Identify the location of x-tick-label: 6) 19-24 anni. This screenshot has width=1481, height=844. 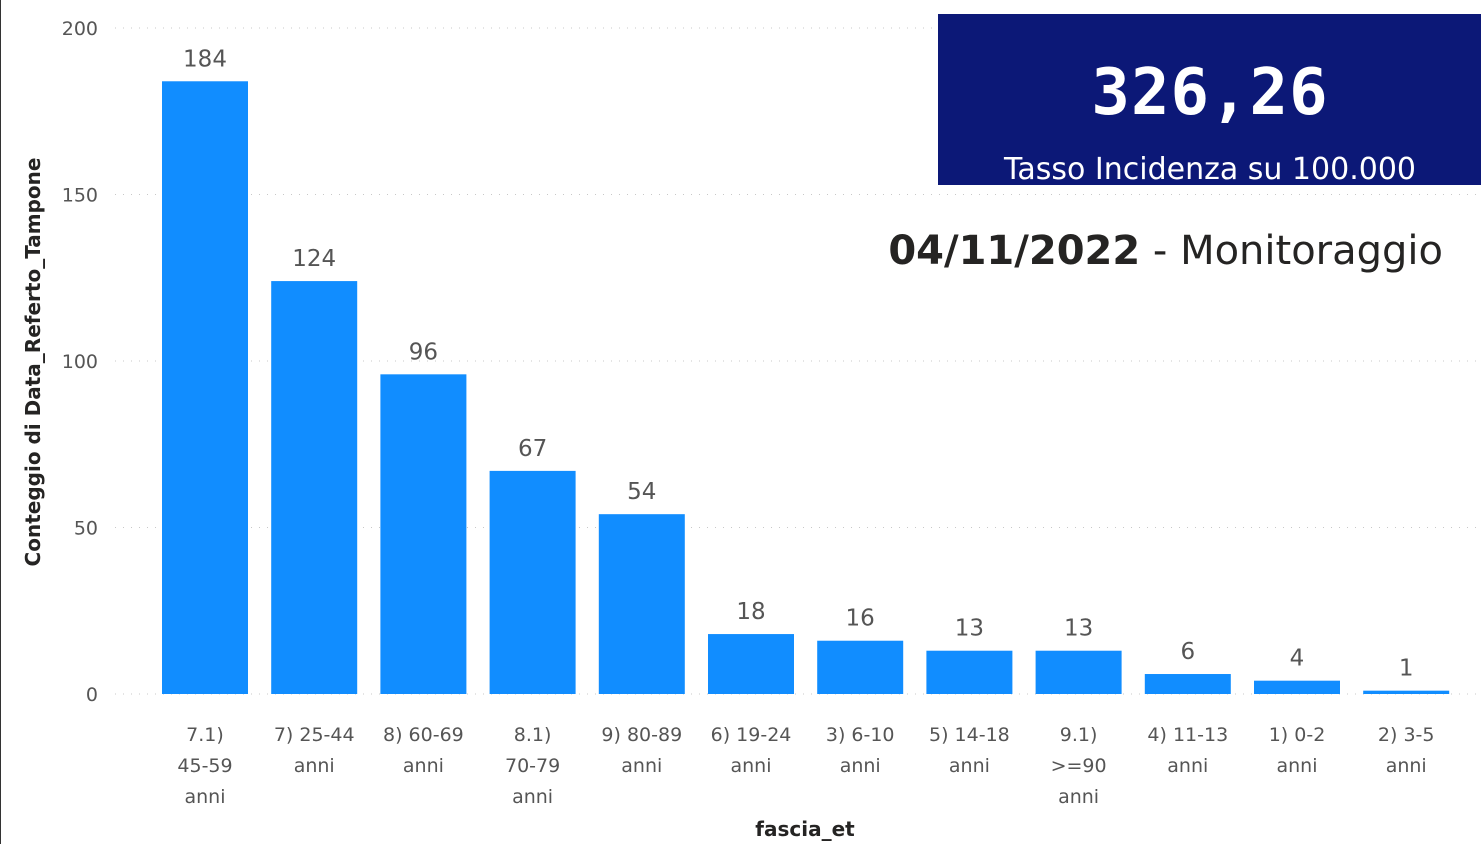
(751, 750).